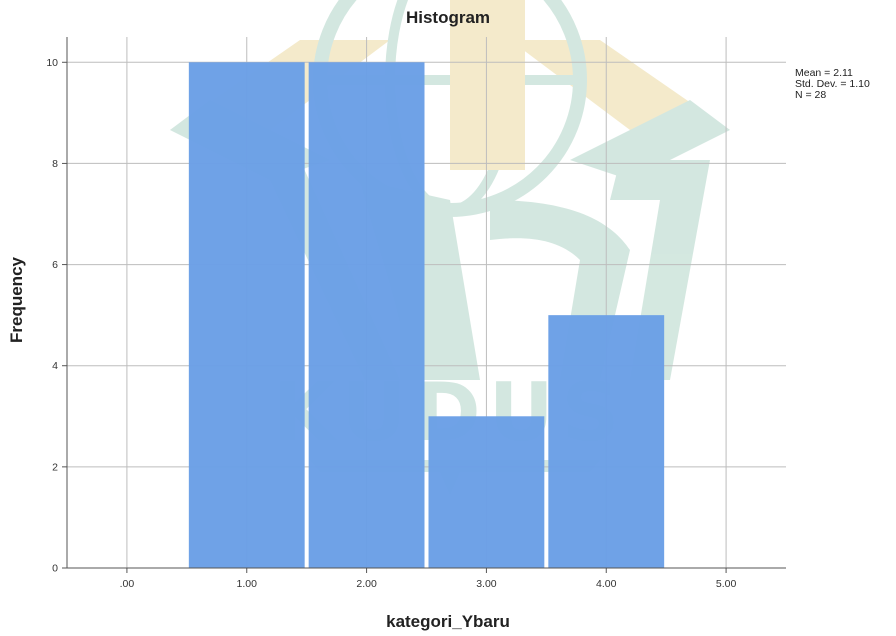 This screenshot has height=636, width=896. I want to click on summary-stats: Mean = 2.11 Std. Dev. = 1.10 N = 28, so click(832, 84).